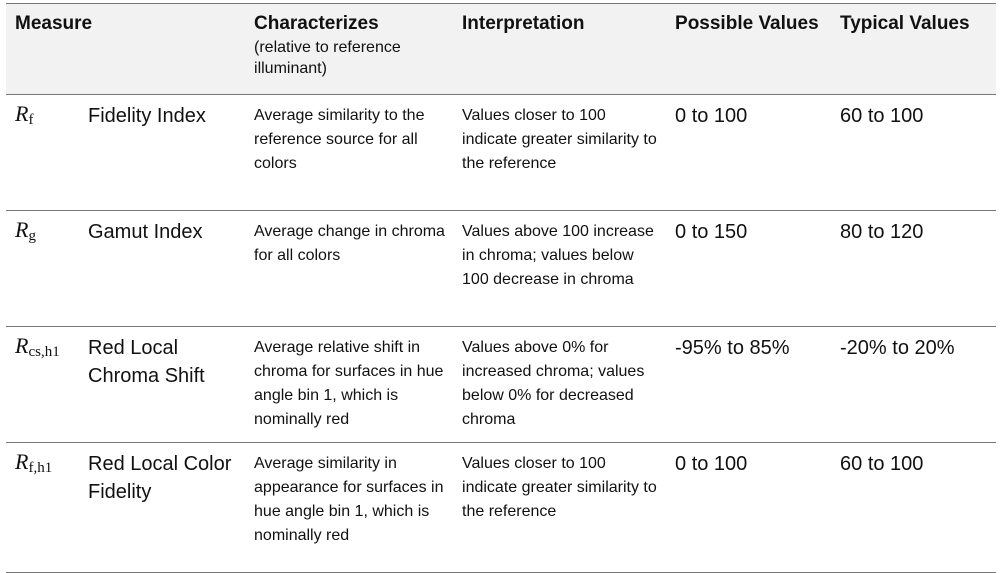 The height and width of the screenshot is (573, 1000). Describe the element at coordinates (523, 23) in the screenshot. I see `header-interpretation: Interpretation` at that location.